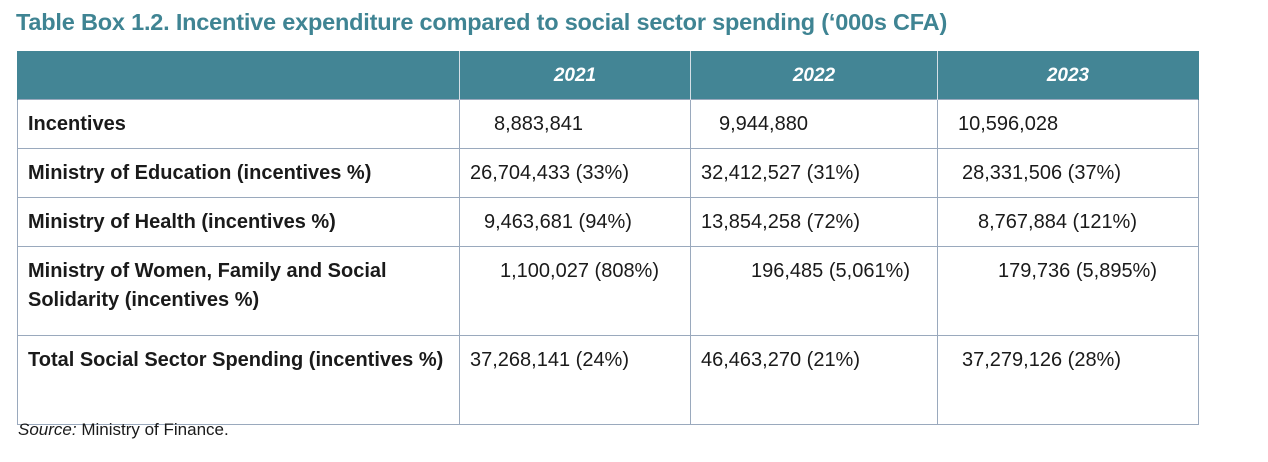  I want to click on cell-value: 1,100,027 (808%), so click(575, 291).